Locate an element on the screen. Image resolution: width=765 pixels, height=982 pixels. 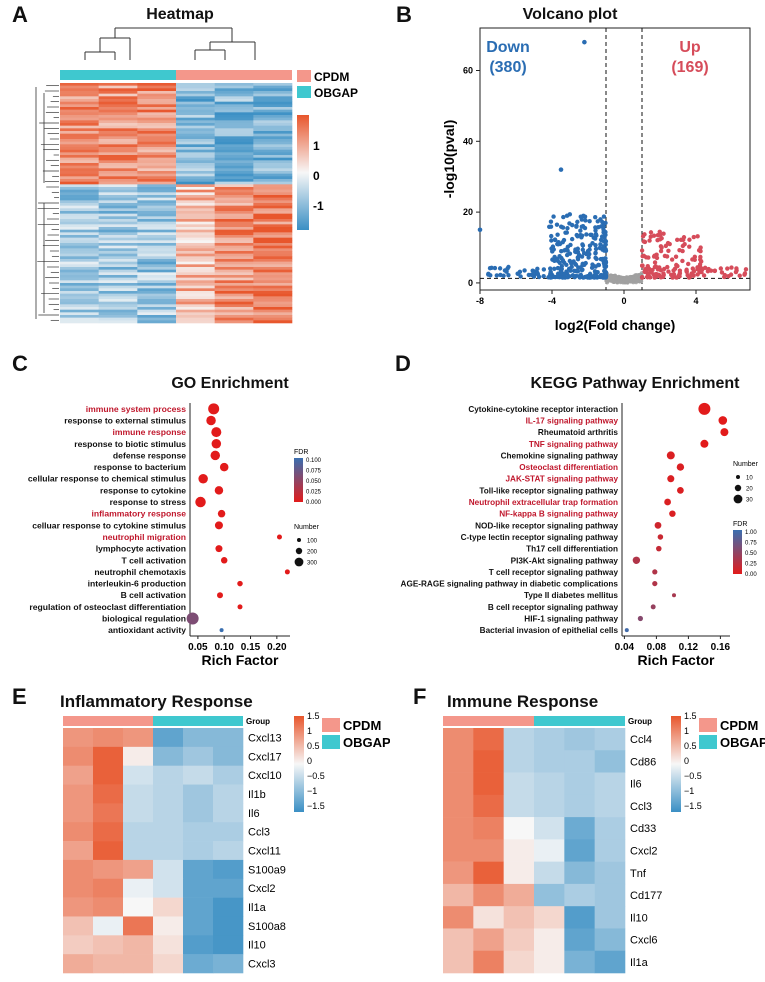
gene-label: Il10 is located at coordinates (257, 946).